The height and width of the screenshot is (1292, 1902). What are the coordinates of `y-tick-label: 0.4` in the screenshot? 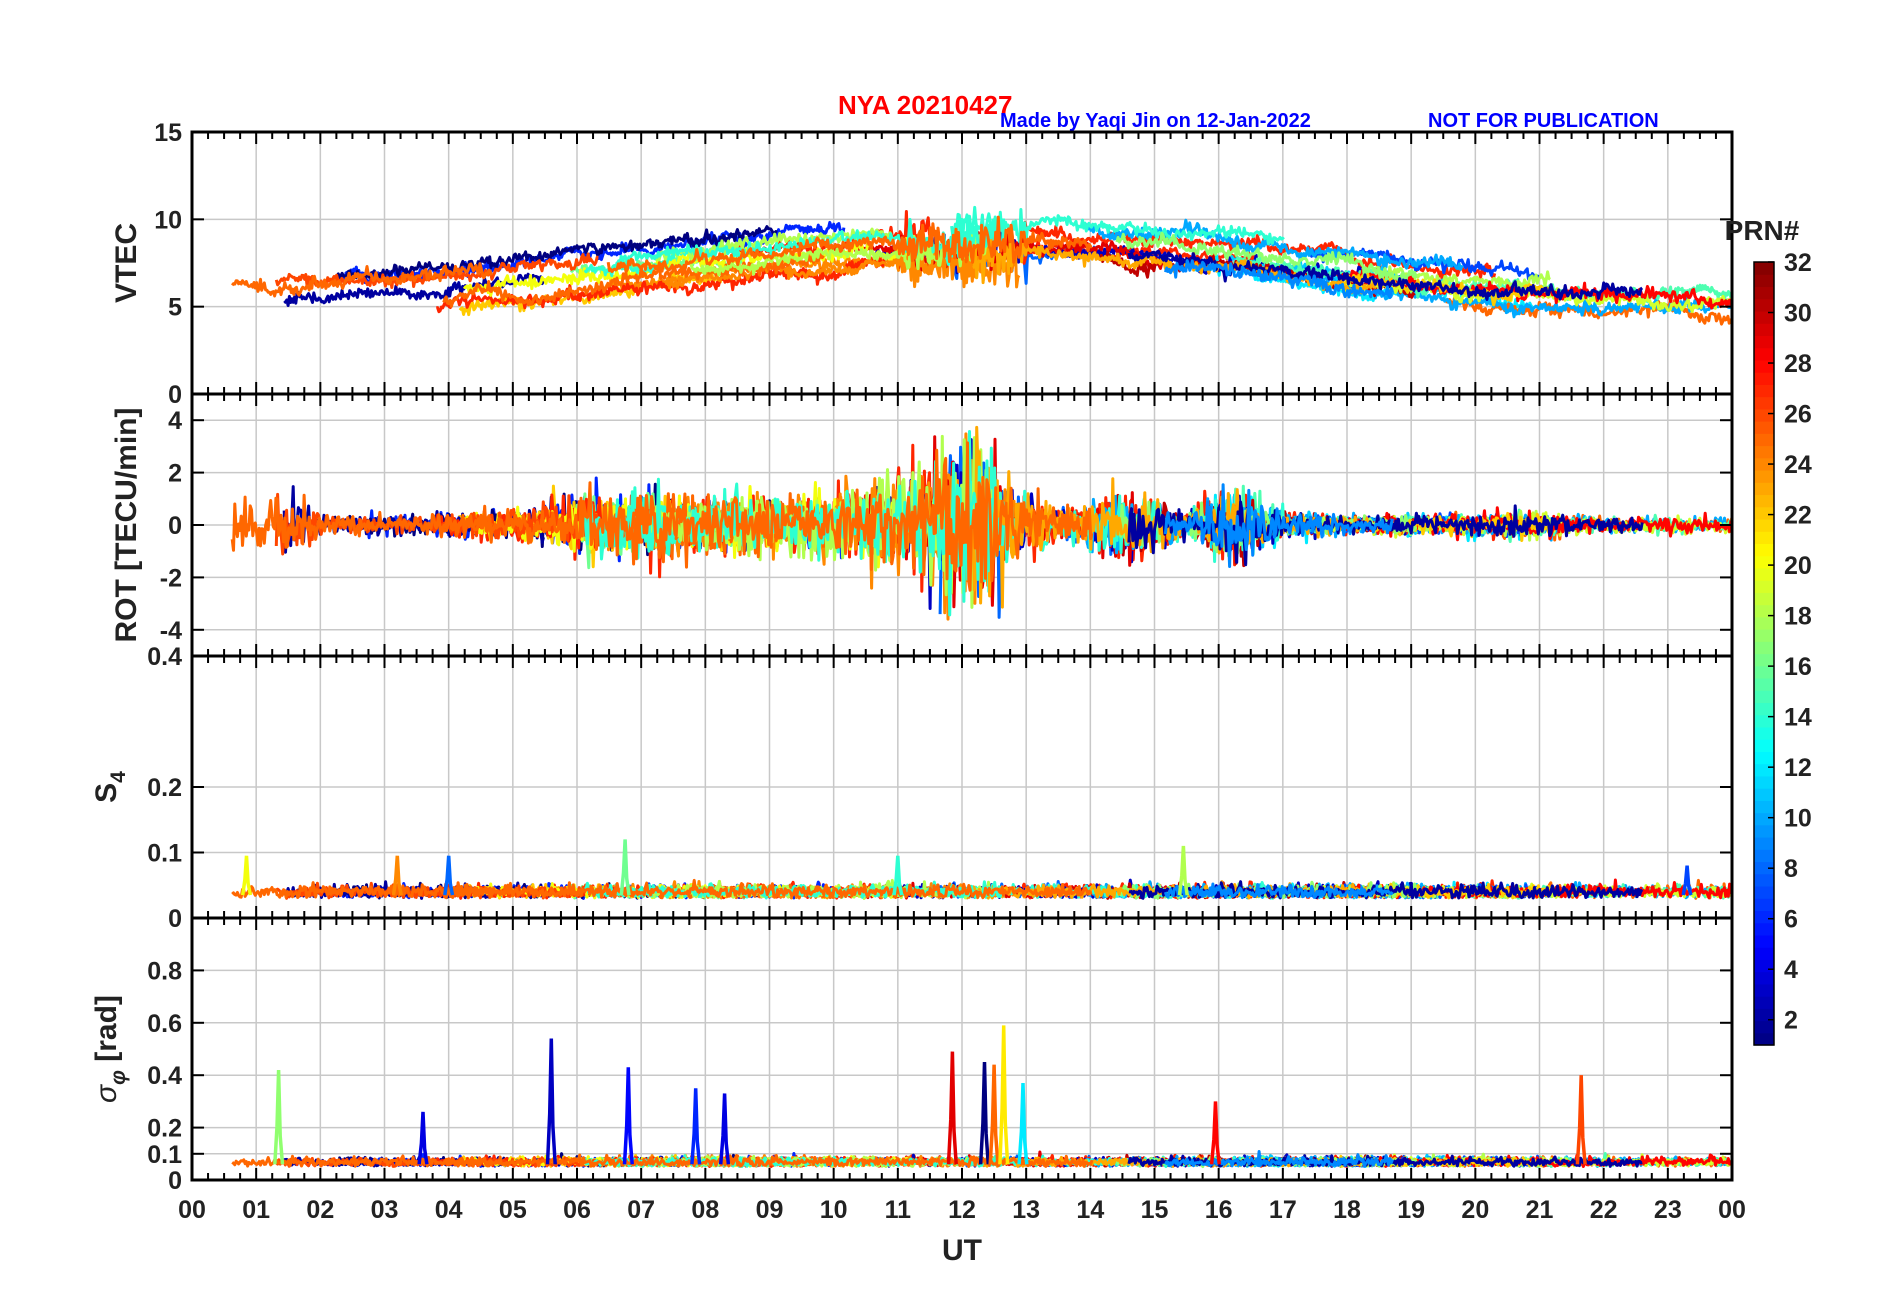 It's located at (164, 657).